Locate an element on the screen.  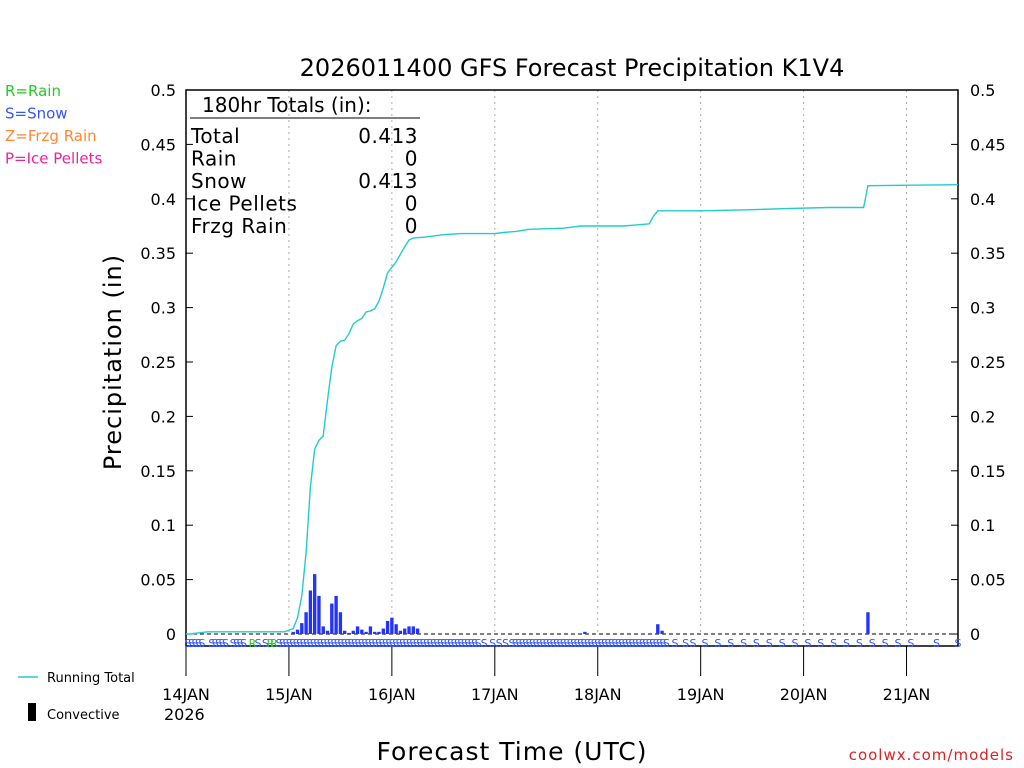
y-tick-label-right: 0.25 is located at coordinates (988, 362).